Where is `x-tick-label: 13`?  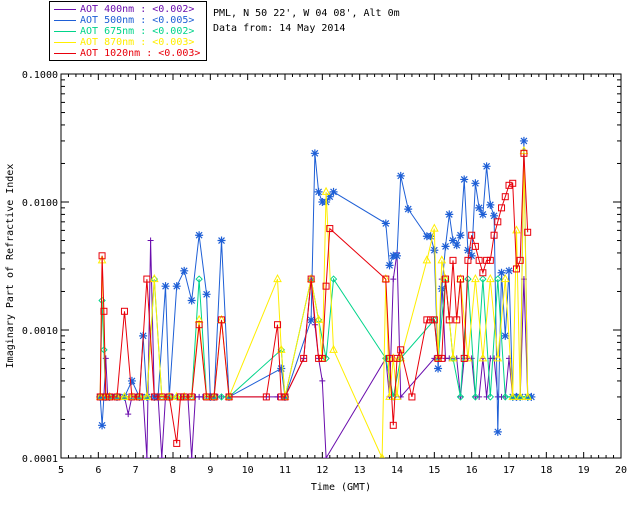 x-tick-label: 13 is located at coordinates (360, 470).